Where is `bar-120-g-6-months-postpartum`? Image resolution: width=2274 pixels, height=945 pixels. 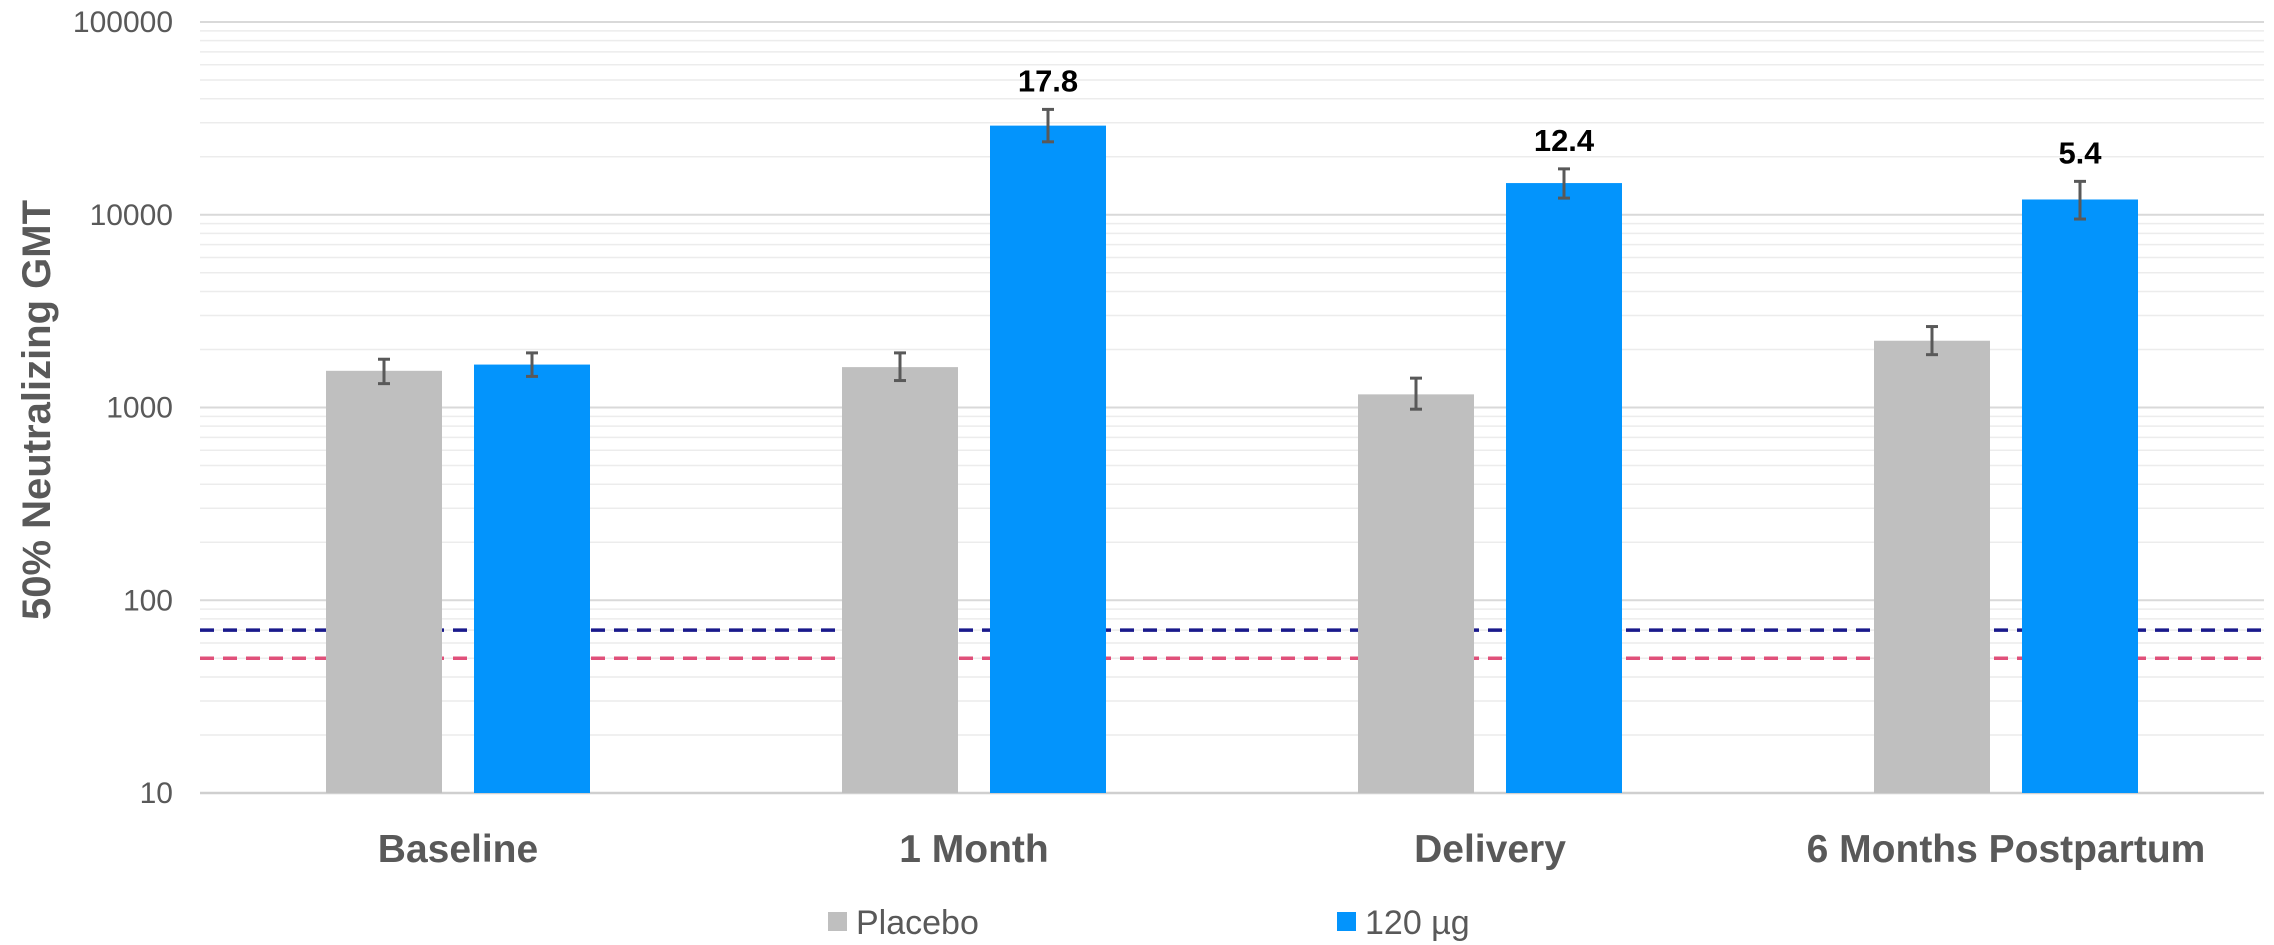
bar-120-g-6-months-postpartum is located at coordinates (2080, 496).